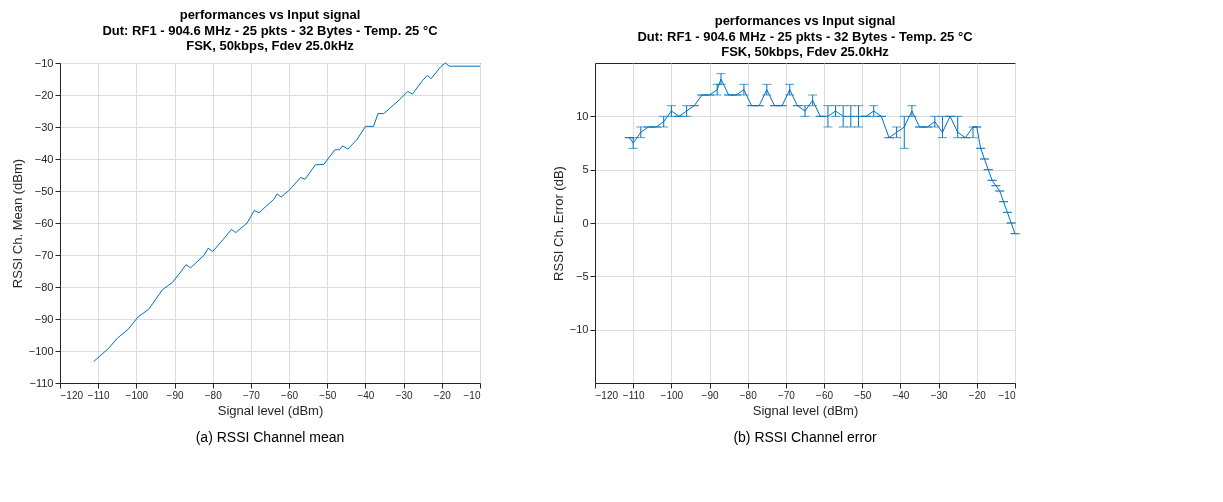 This screenshot has height=502, width=1223. Describe the element at coordinates (558, 223) in the screenshot. I see `y-axis-title: RSSI Ch. Error (dB)` at that location.